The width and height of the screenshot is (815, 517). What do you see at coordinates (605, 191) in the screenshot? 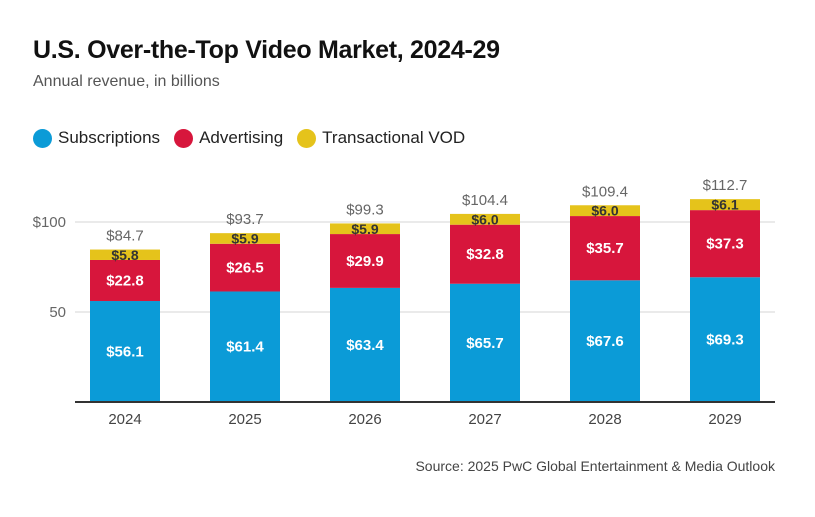
I see `total-label: $109.4` at bounding box center [605, 191].